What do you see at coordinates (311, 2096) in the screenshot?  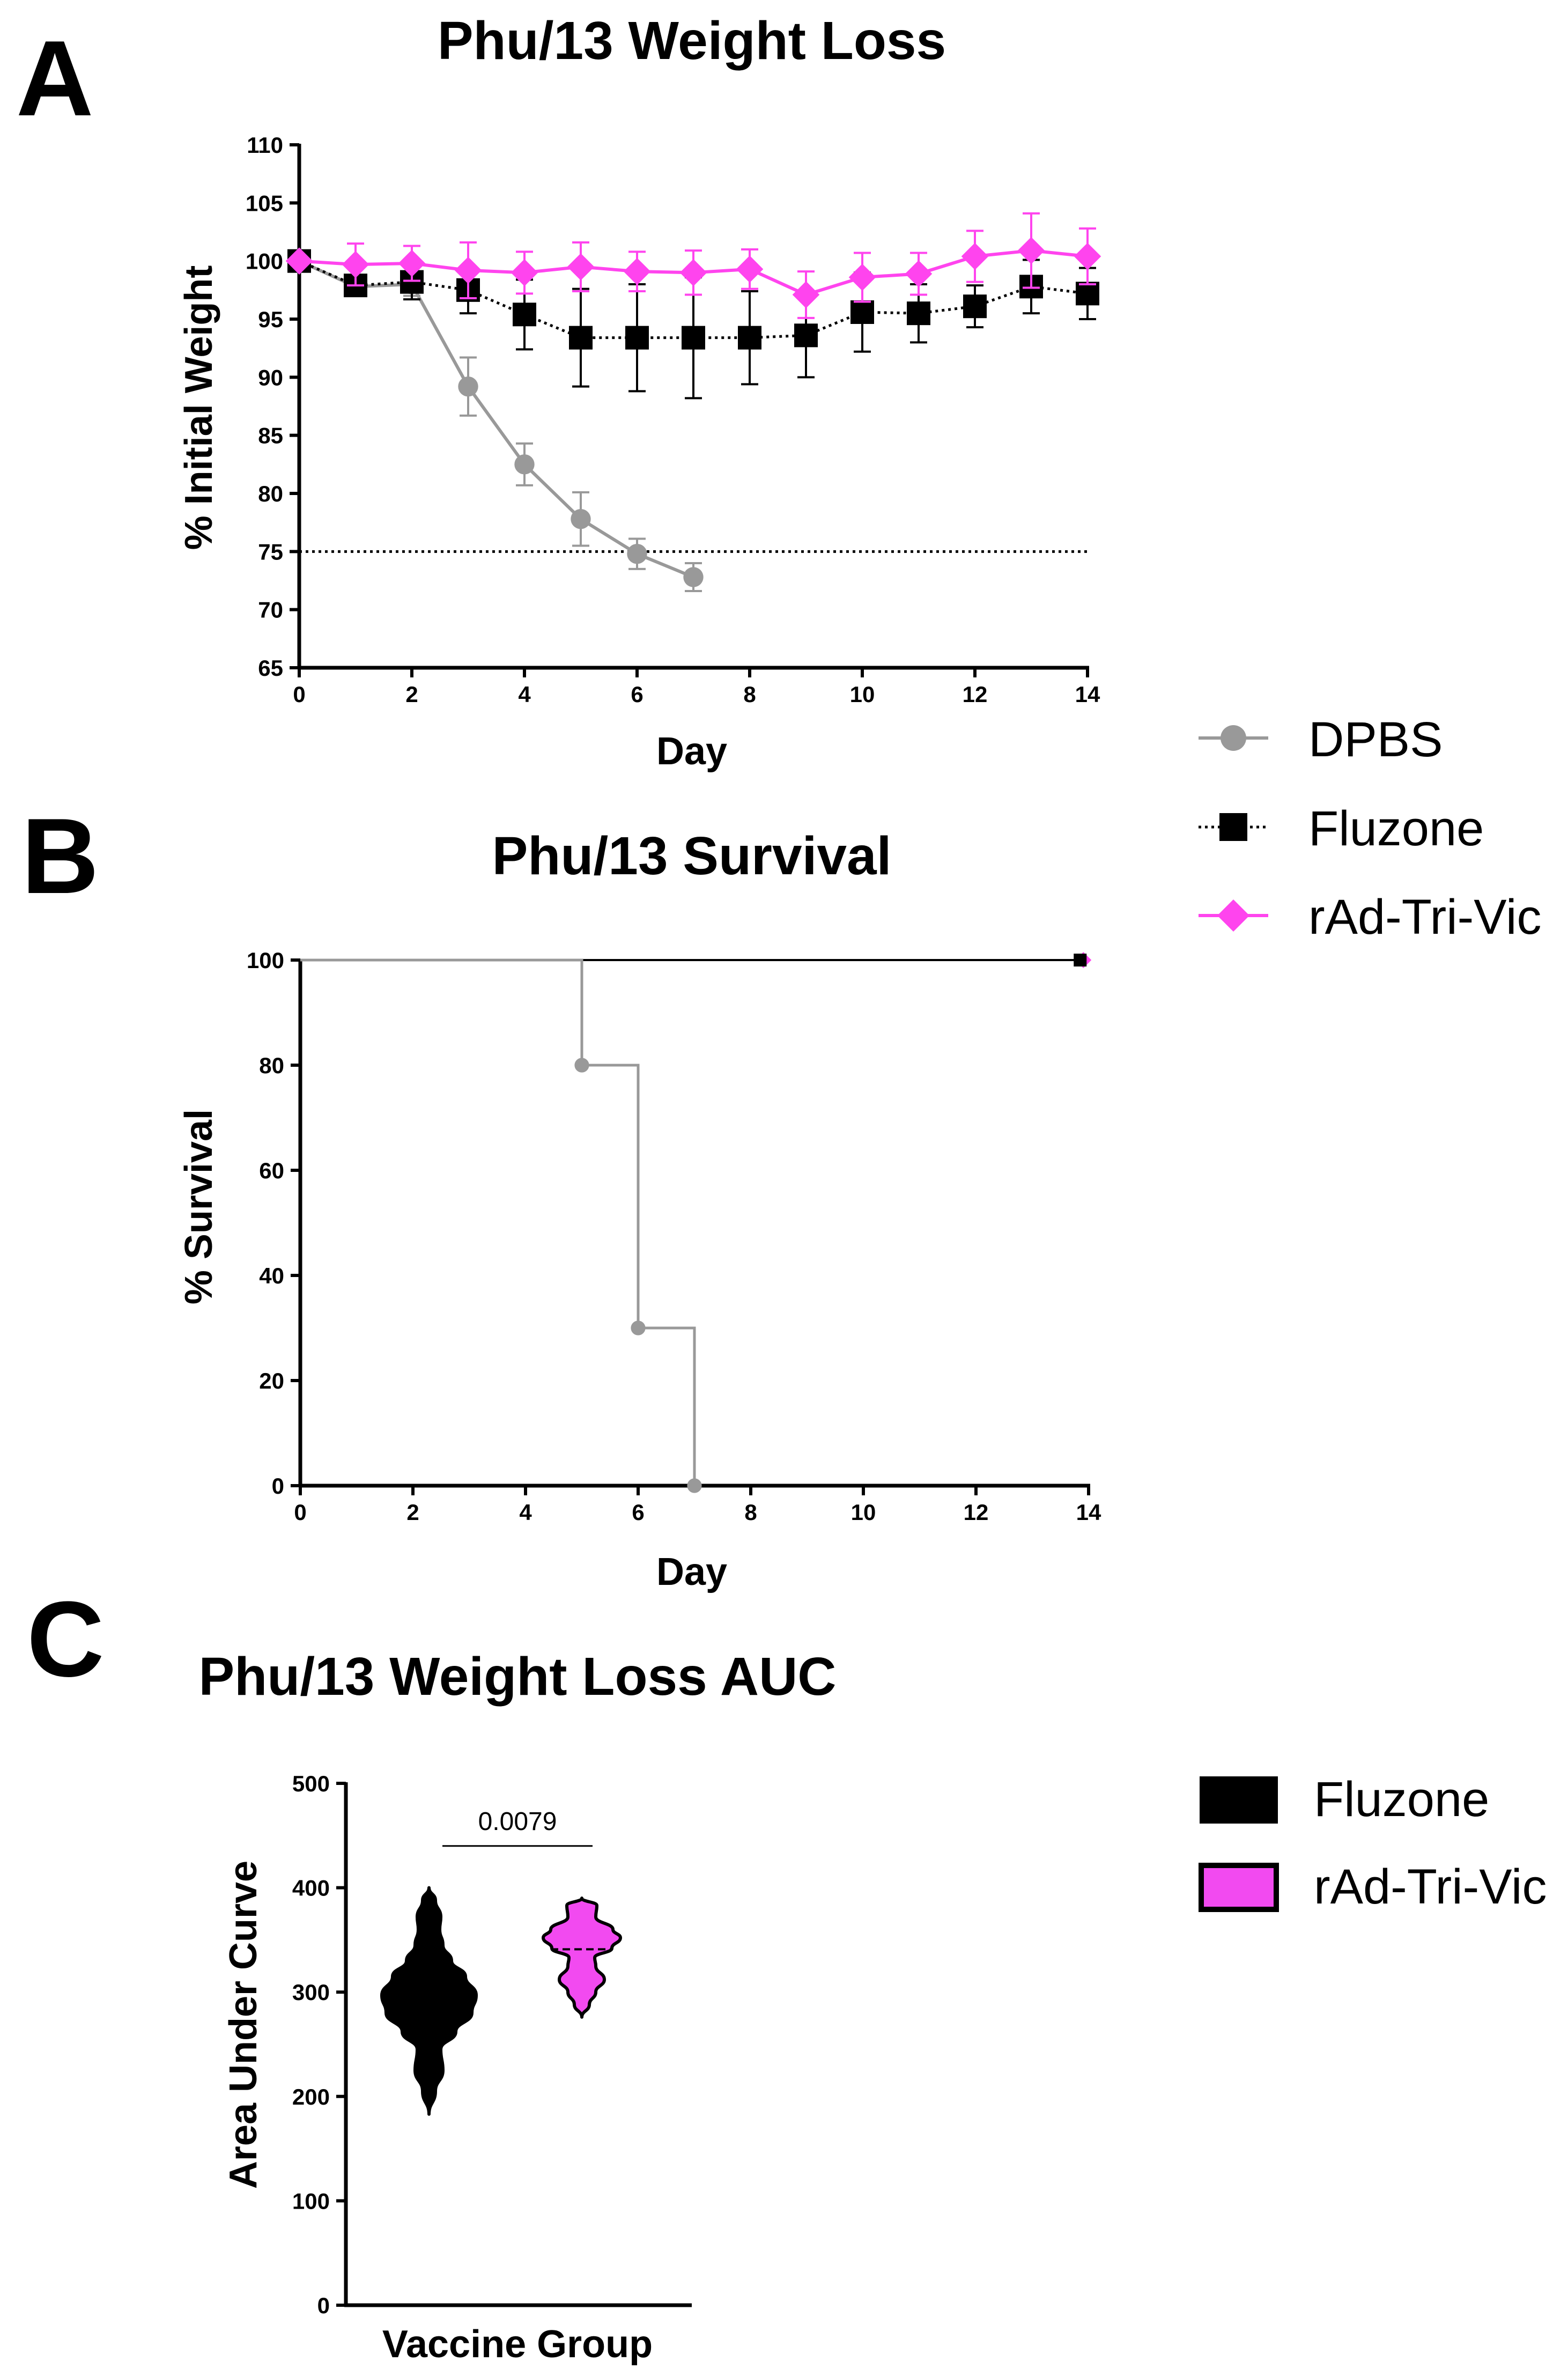 I see `y-tick-label: 200` at bounding box center [311, 2096].